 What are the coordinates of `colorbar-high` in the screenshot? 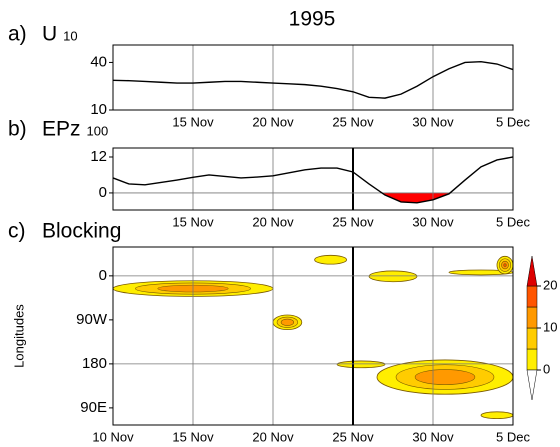 It's located at (532, 271).